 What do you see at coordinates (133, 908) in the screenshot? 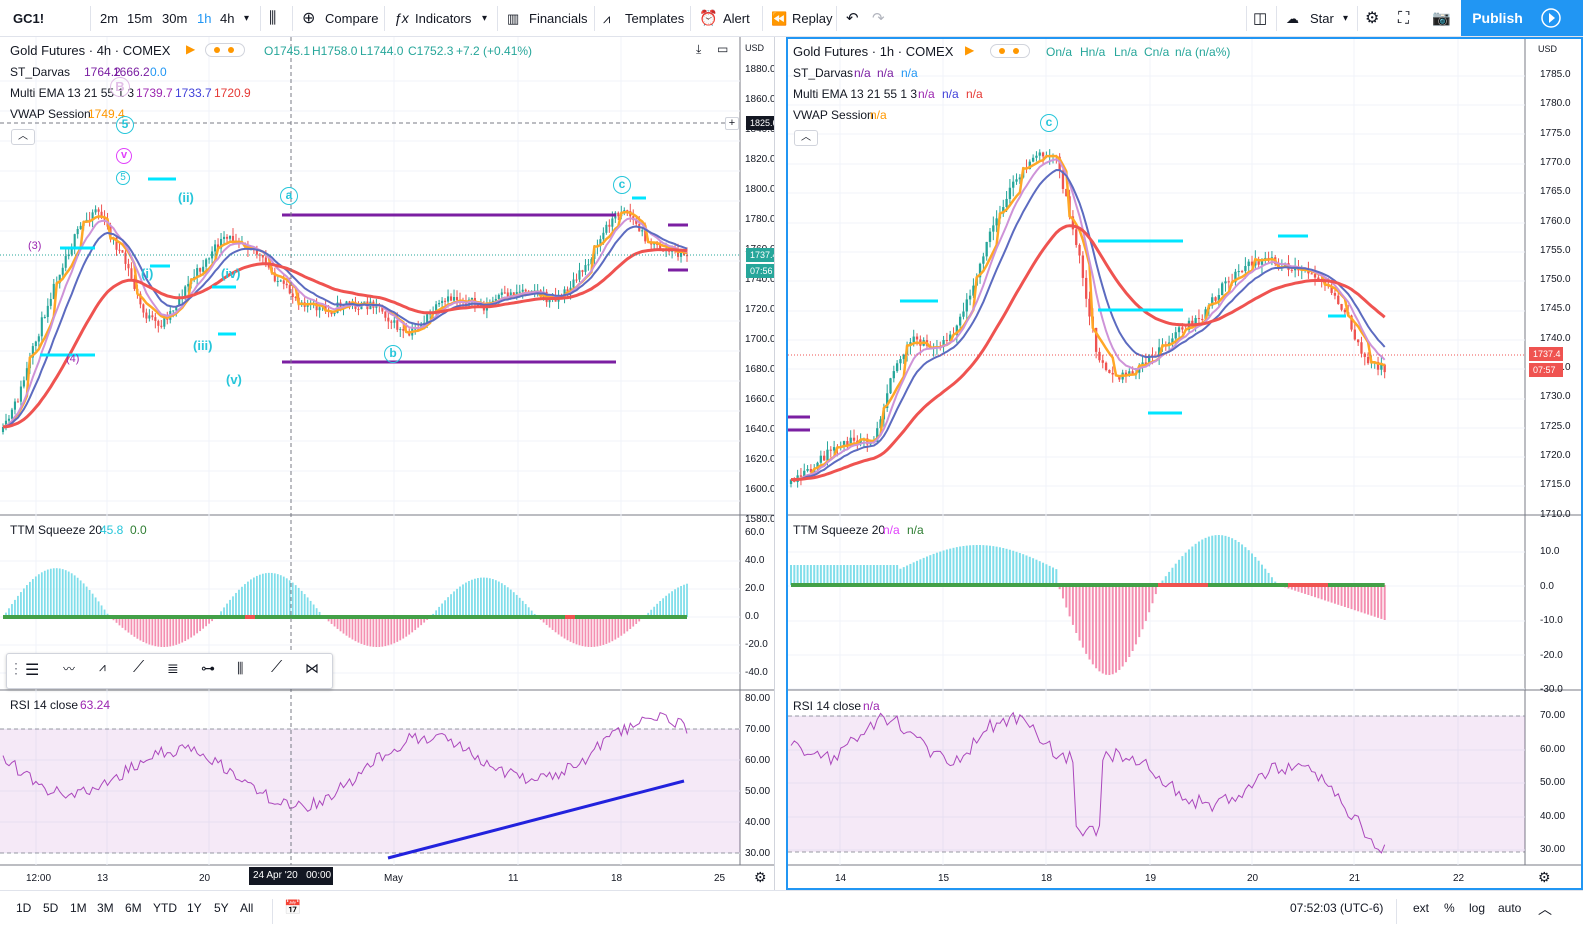
I see `range-6m-button: 6M` at bounding box center [133, 908].